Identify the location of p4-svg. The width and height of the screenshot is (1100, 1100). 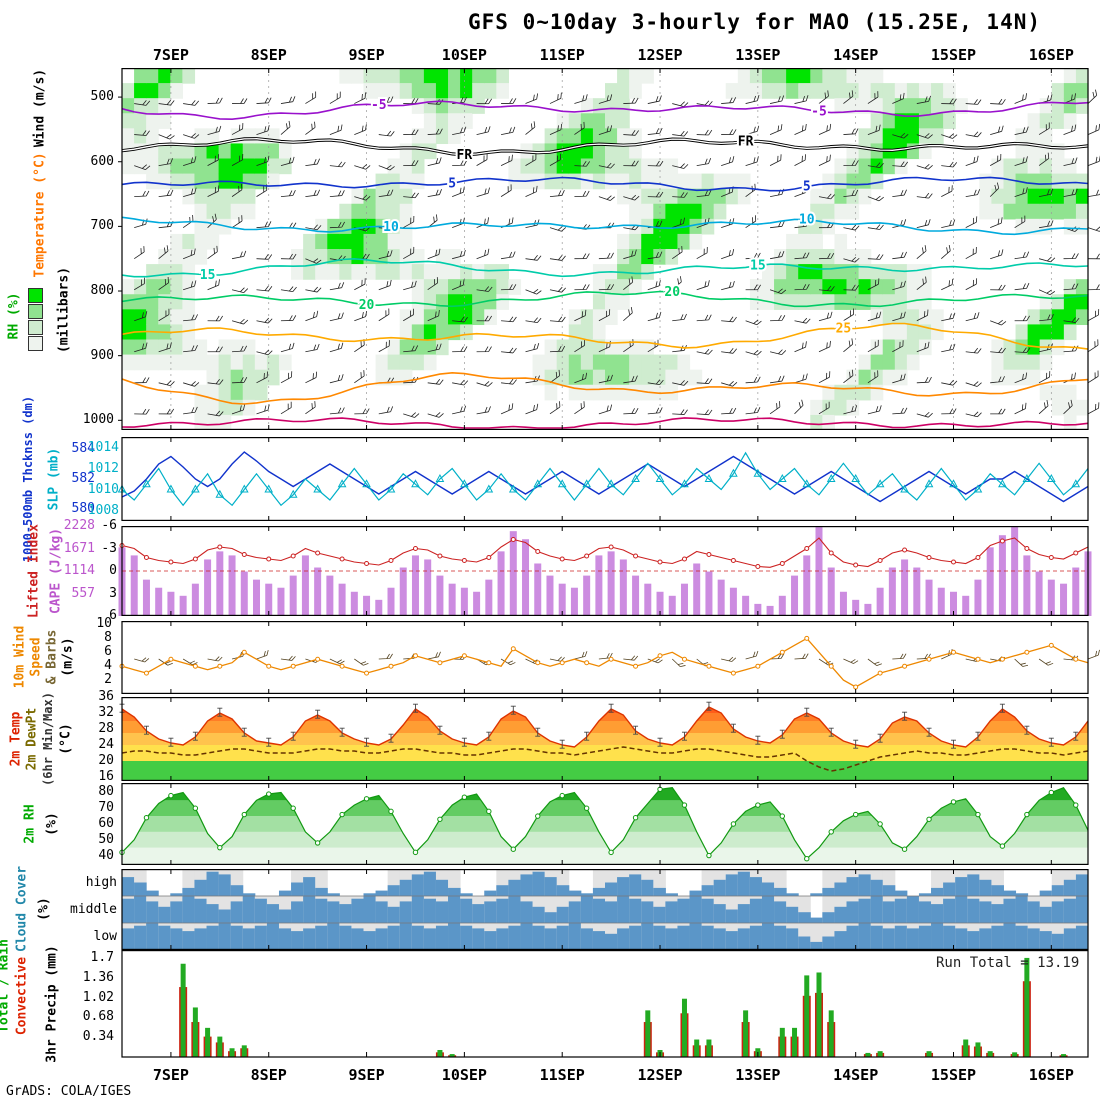
(609, 658).